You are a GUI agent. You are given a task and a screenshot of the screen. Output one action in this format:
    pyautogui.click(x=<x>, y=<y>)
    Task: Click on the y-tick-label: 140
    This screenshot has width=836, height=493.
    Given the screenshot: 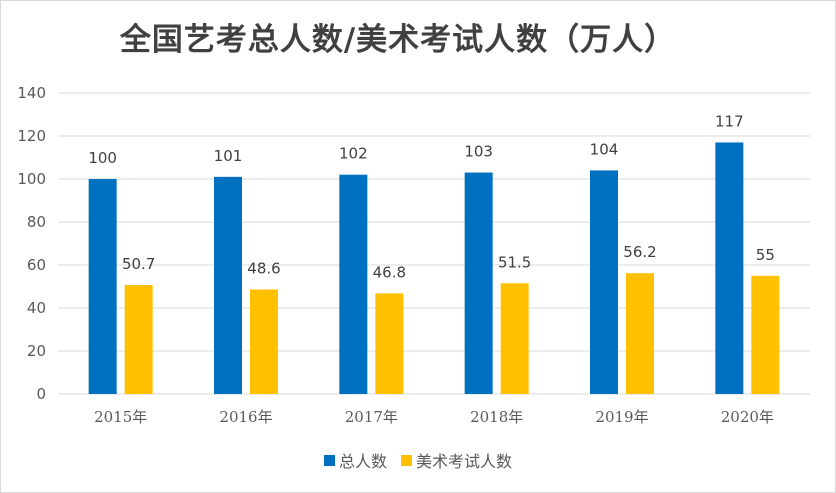 What is the action you would take?
    pyautogui.click(x=31, y=93)
    